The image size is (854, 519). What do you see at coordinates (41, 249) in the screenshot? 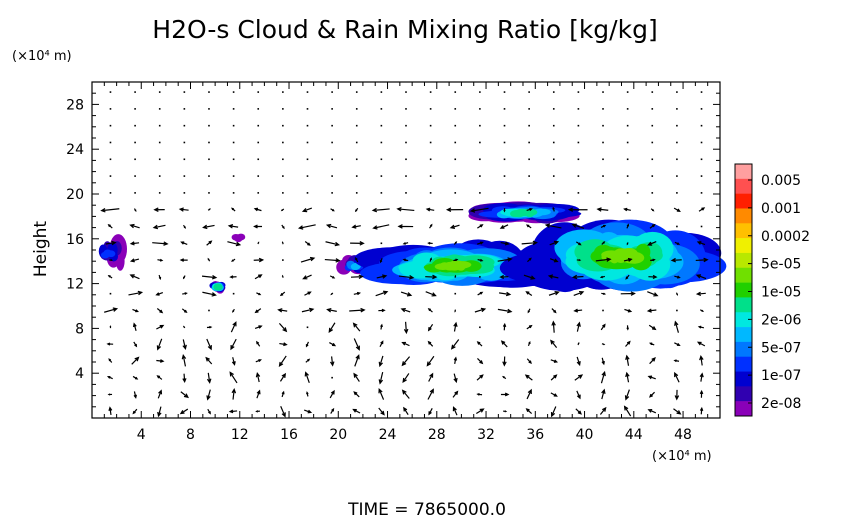
I see `y-axis-label: Height` at bounding box center [41, 249].